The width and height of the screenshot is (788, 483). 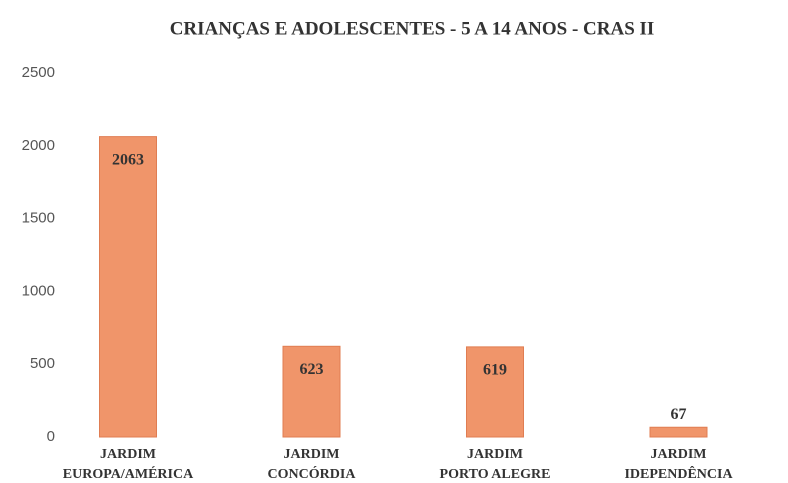 What do you see at coordinates (38, 218) in the screenshot?
I see `y-tick-label: 1500` at bounding box center [38, 218].